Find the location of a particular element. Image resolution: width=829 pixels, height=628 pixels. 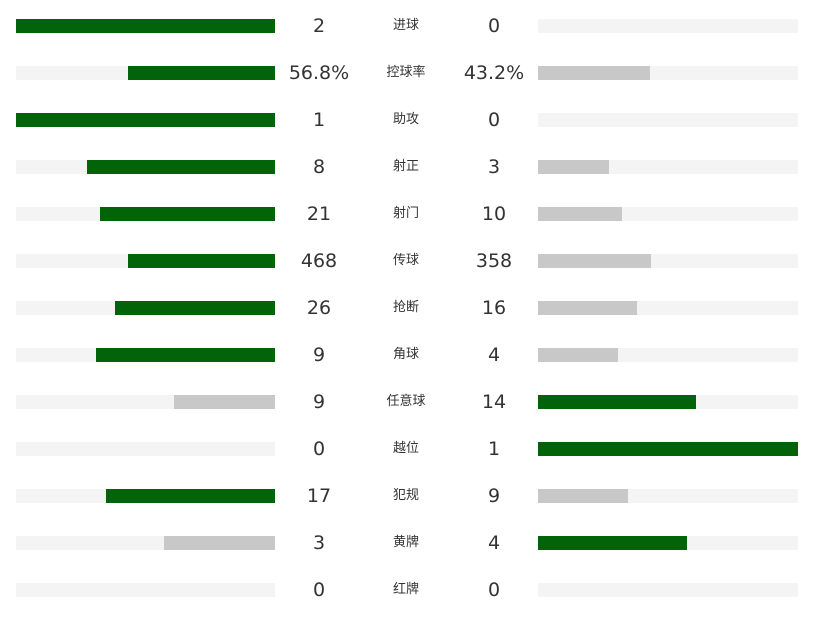

stat-label: 助攻 is located at coordinates (405, 119).